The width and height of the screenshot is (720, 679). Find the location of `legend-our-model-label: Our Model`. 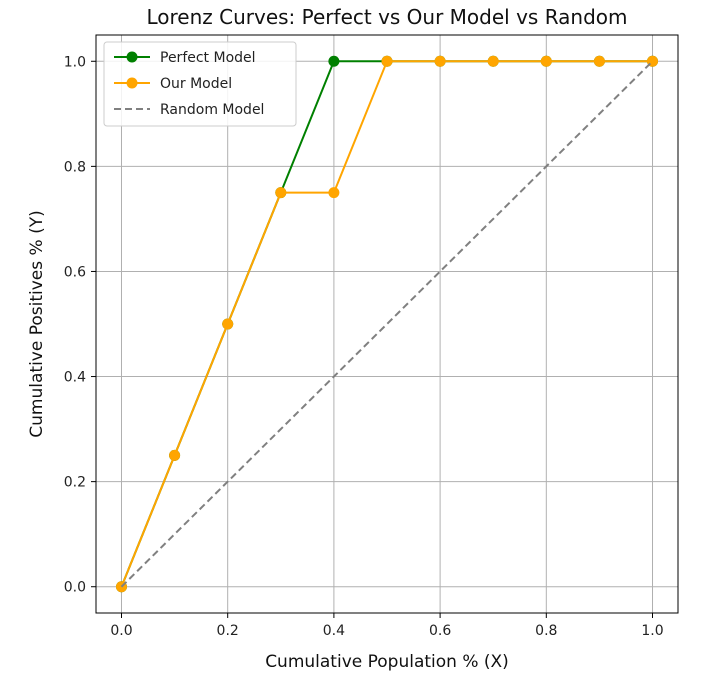

legend-our-model-label: Our Model is located at coordinates (196, 84).